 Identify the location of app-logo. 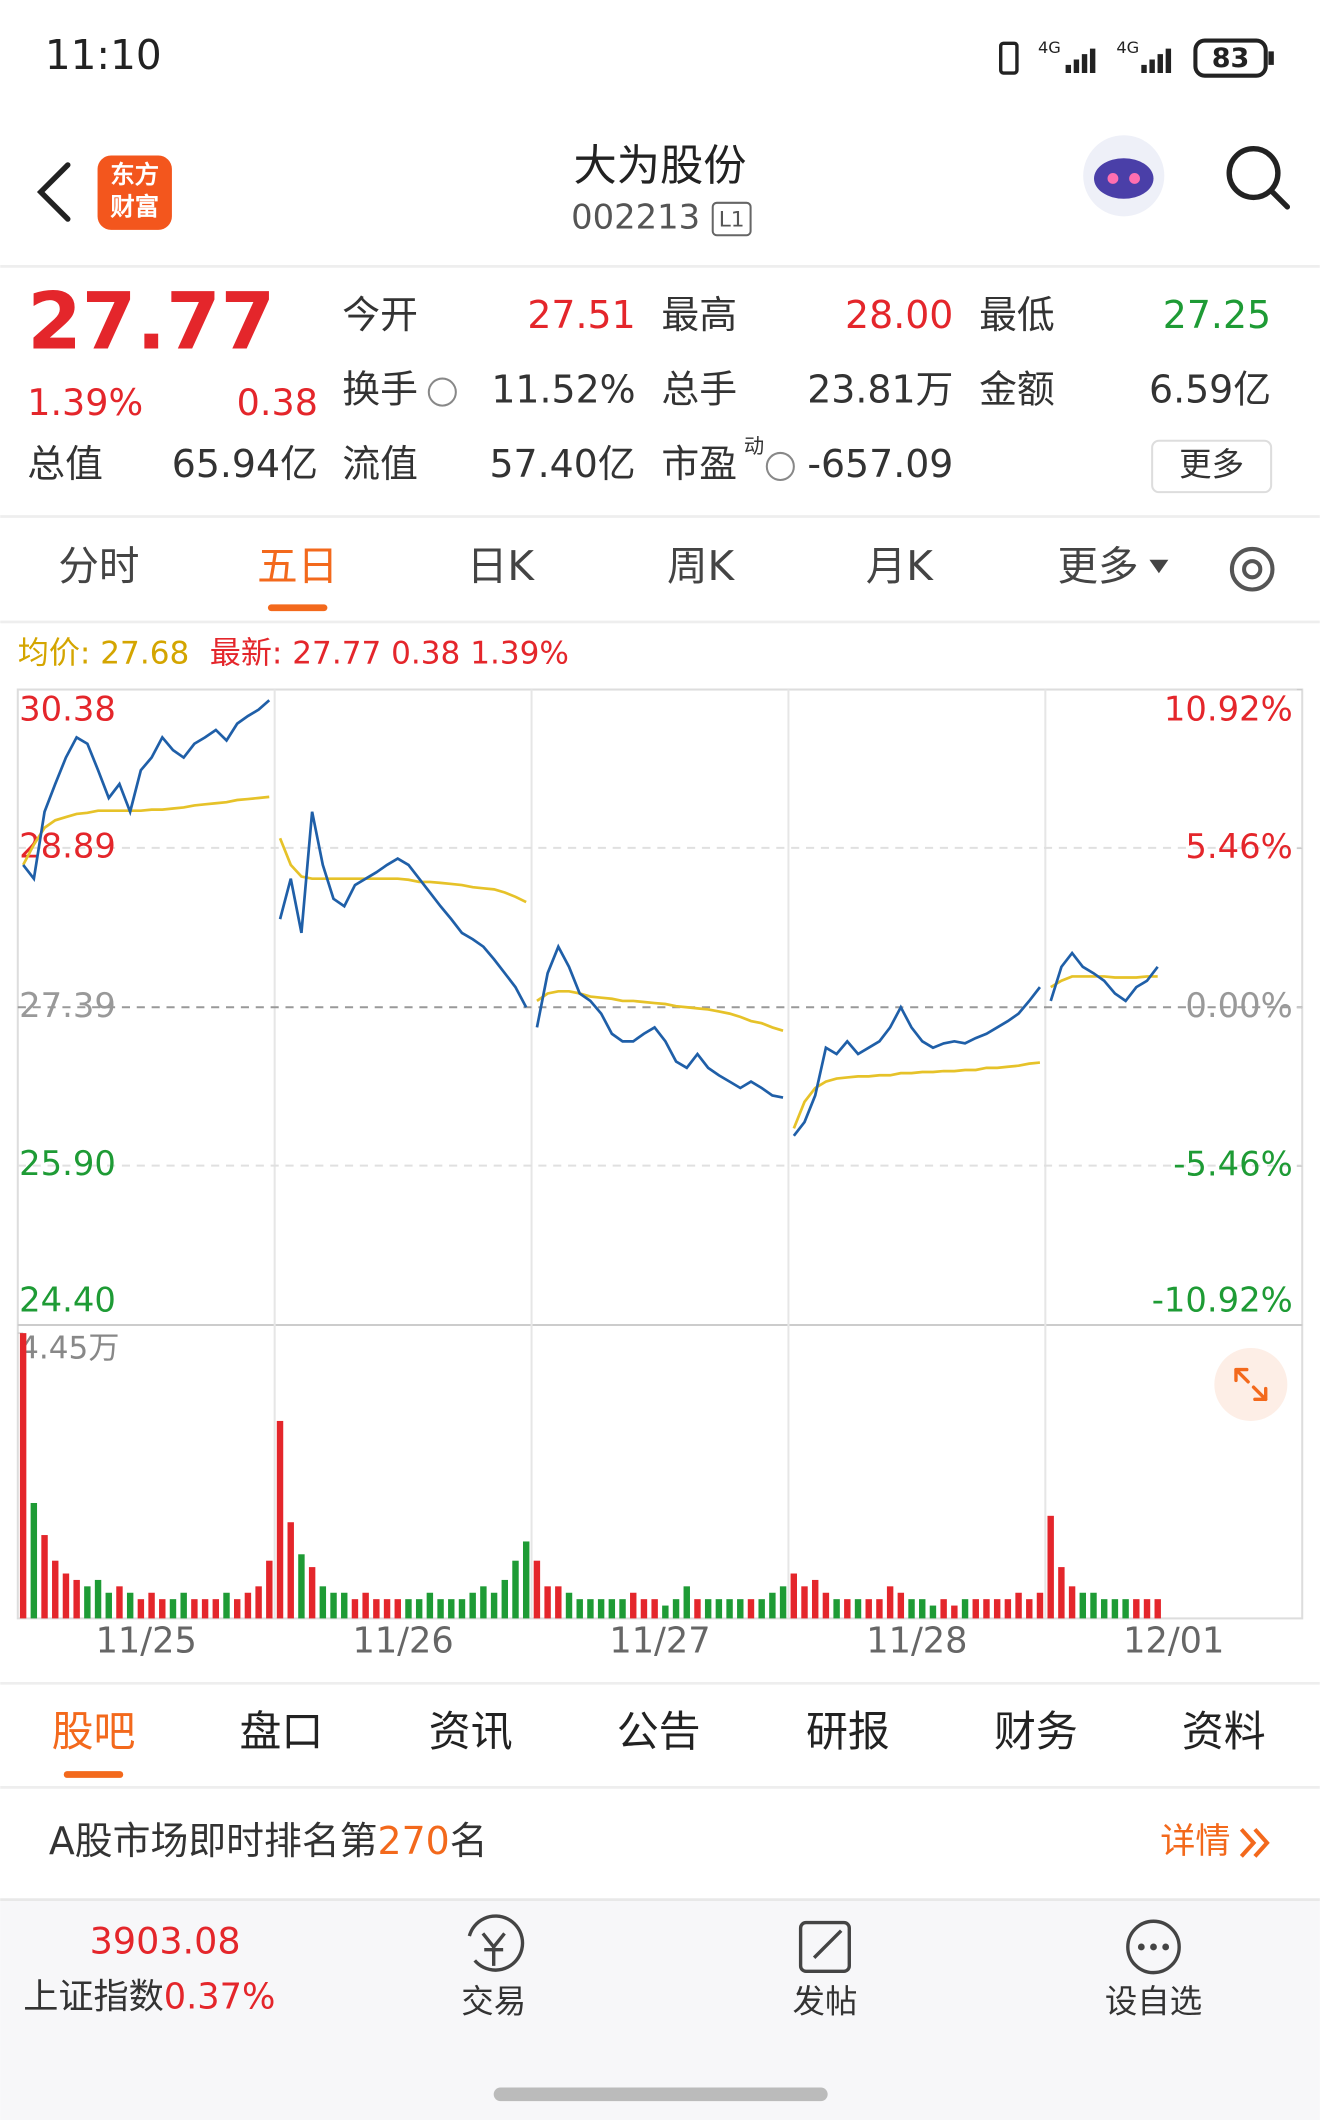
(134, 192).